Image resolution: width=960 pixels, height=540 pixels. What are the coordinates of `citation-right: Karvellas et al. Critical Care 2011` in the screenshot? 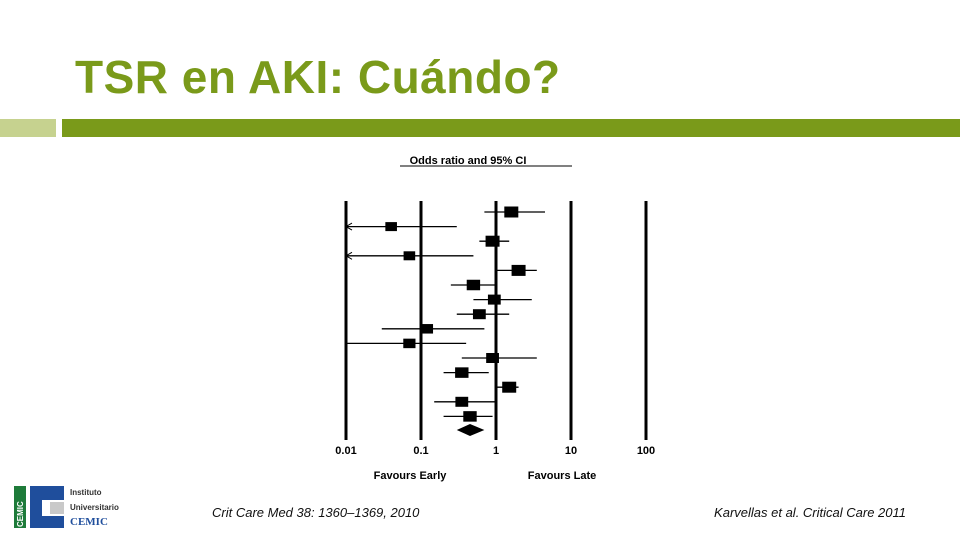 It's located at (810, 512).